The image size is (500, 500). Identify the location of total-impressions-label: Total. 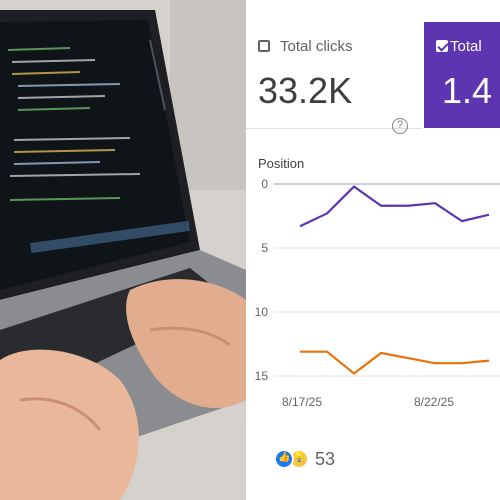
(466, 46).